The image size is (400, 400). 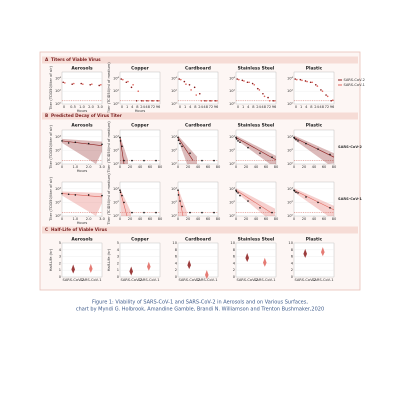 I want to click on x-tick-label: 72, so click(x=269, y=107).